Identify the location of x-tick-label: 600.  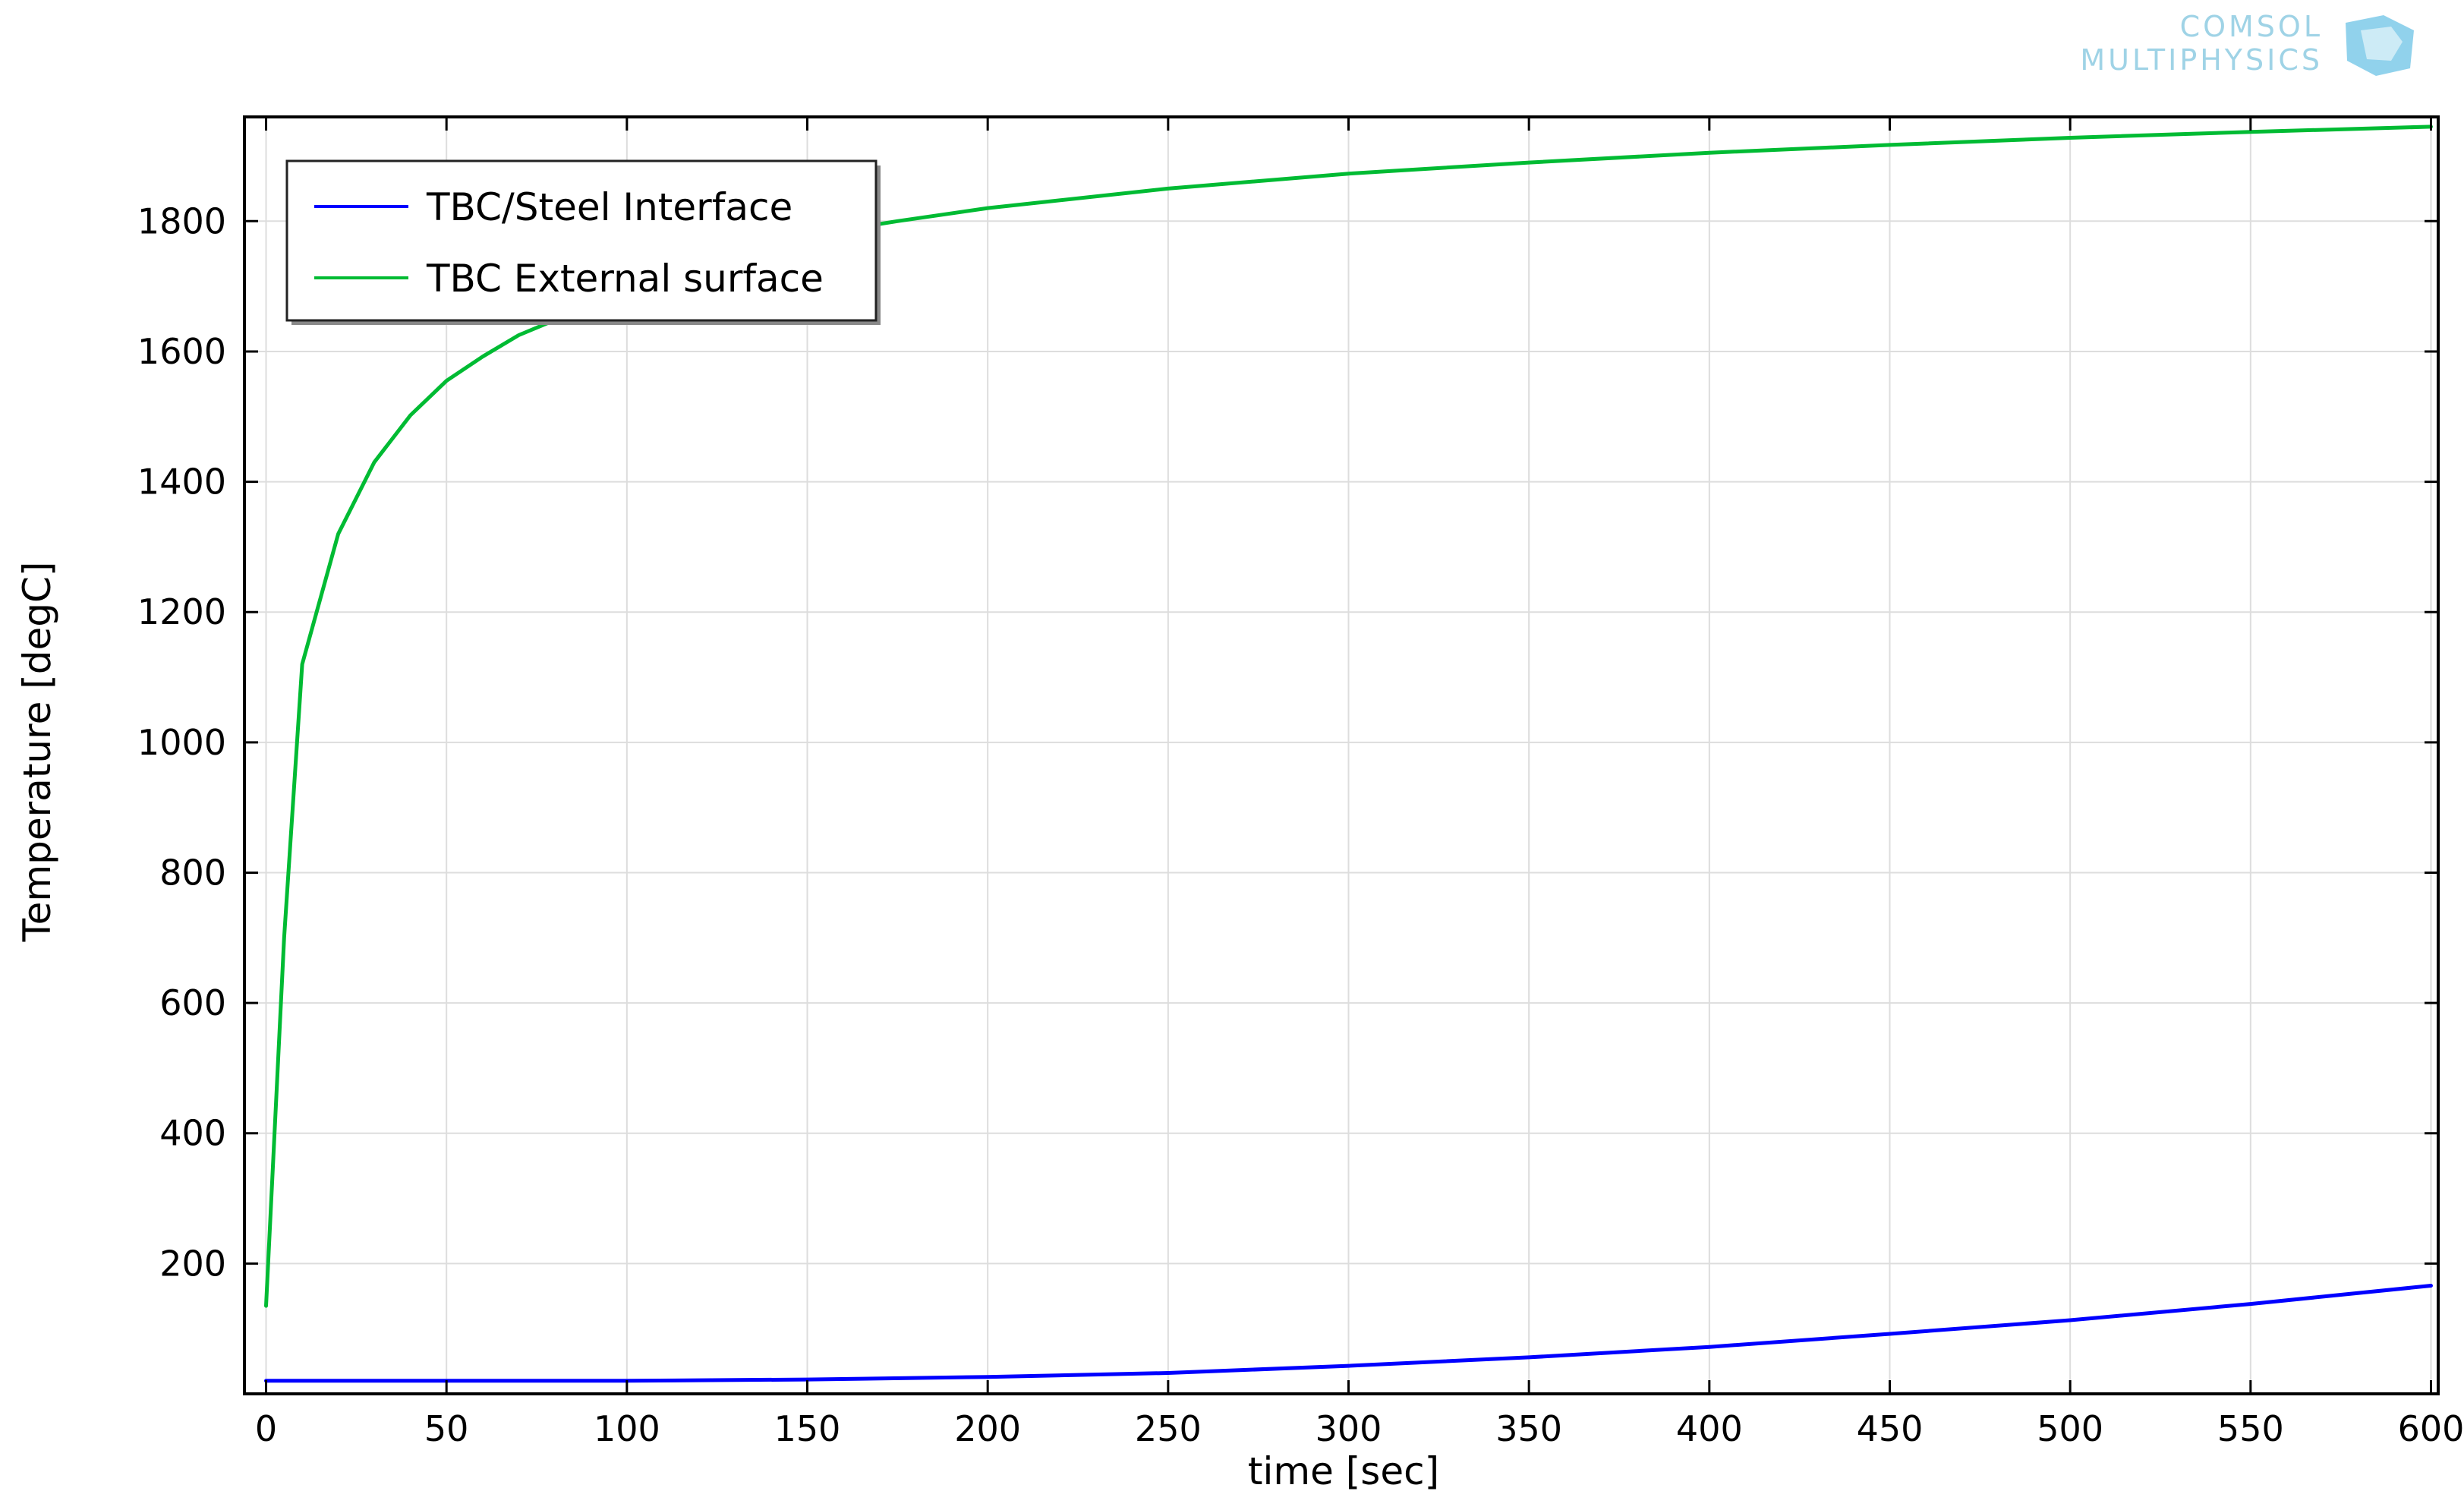
(2431, 1428).